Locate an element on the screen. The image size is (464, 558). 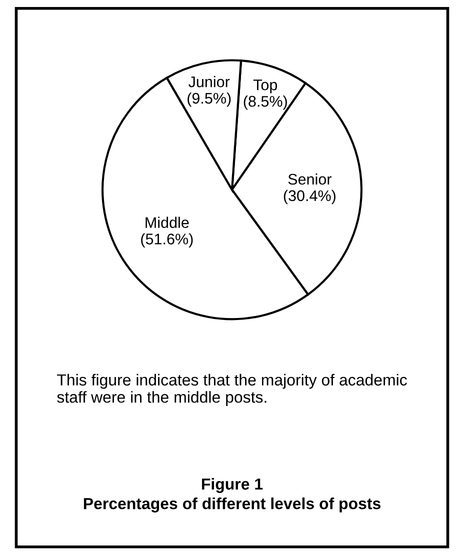
slice-label: Middle is located at coordinates (167, 222).